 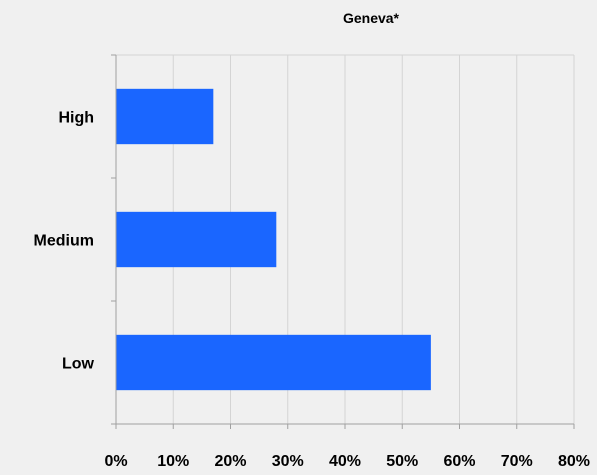 I want to click on x-tick-label: 0%, so click(x=115, y=461).